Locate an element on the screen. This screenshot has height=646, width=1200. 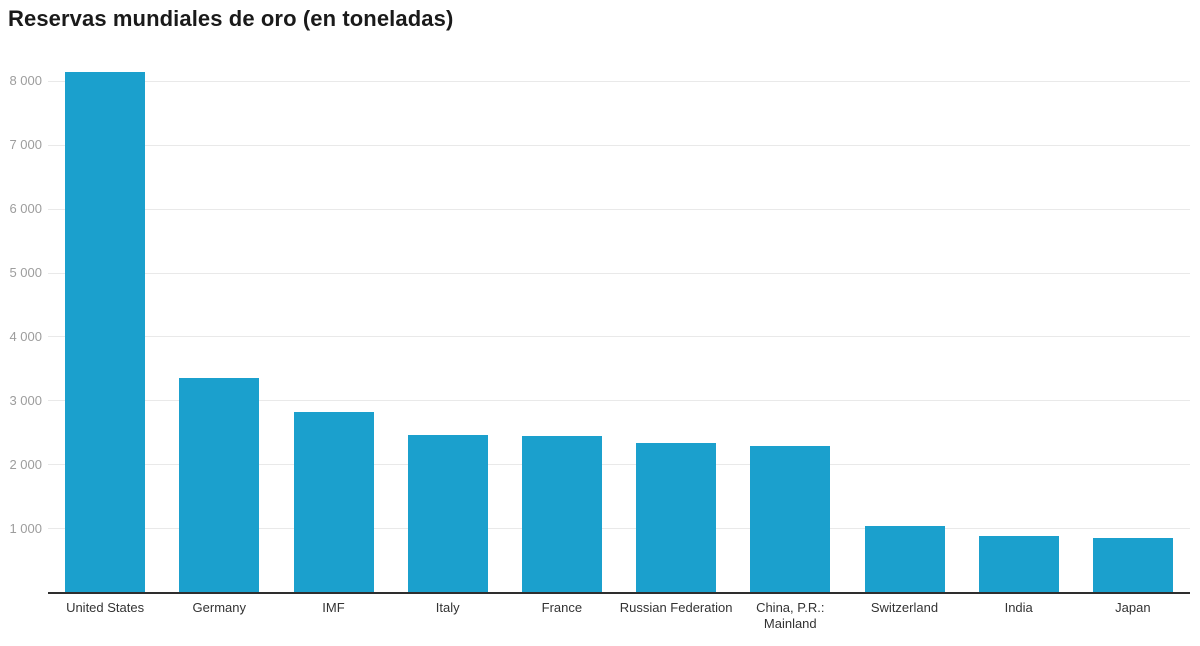
x-axis-label-china-p-r-mainland: China, P.R.: Mainland is located at coordinates (790, 615).